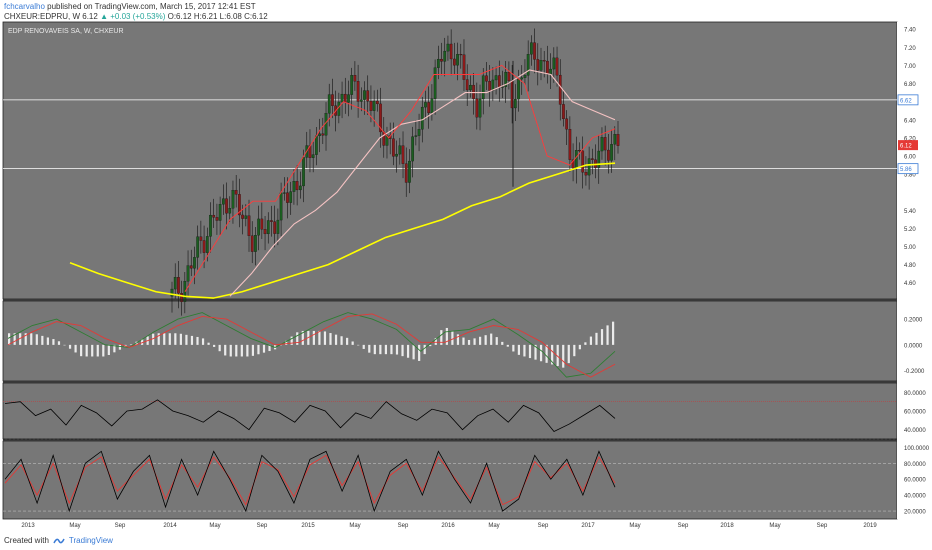 The width and height of the screenshot is (932, 550). I want to click on chart-title: EDP RENOVAVEIS SA, W, CHXEUR, so click(66, 31).